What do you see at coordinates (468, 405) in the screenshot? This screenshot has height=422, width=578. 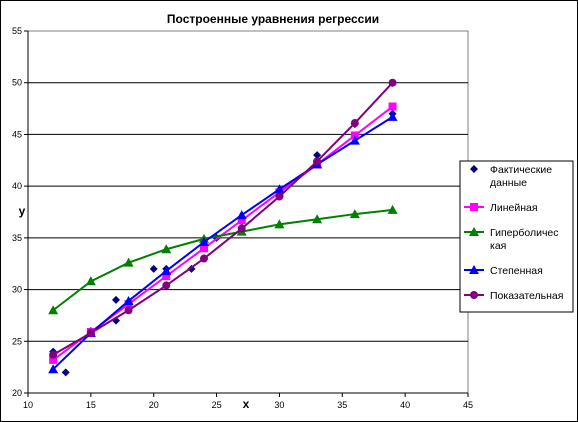 I see `x-tick-label-7: 45` at bounding box center [468, 405].